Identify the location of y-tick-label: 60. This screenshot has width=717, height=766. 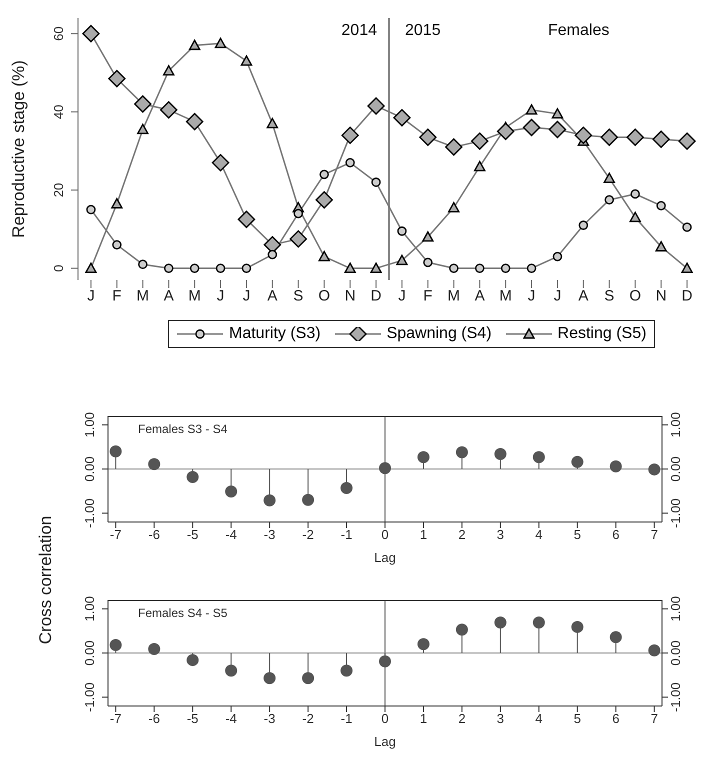
(58, 33).